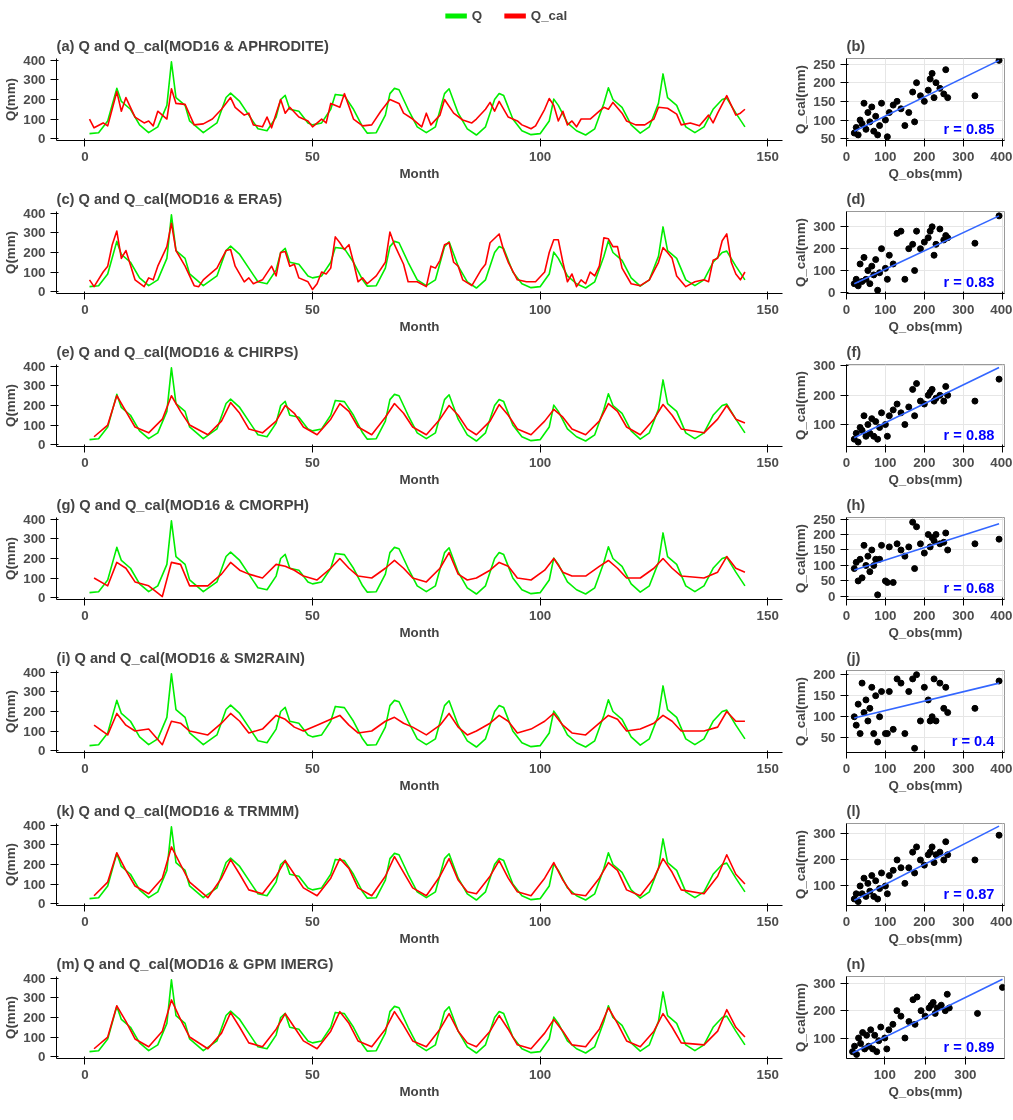 Image resolution: width=1013 pixels, height=1120 pixels. I want to click on annotation: r = 0.89, so click(969, 1046).